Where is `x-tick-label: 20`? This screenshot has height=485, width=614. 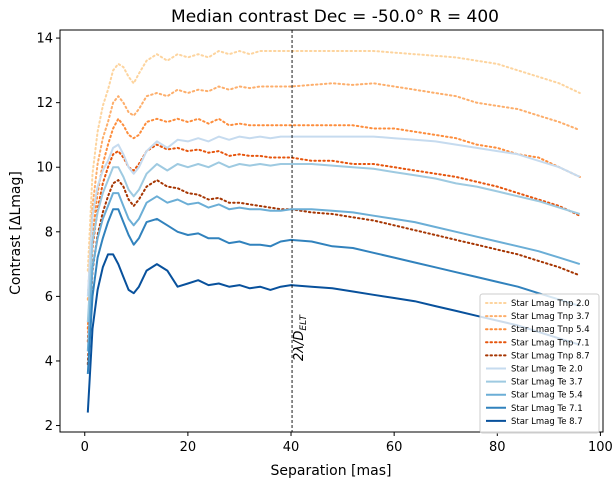
x-tick-label: 20 is located at coordinates (188, 447).